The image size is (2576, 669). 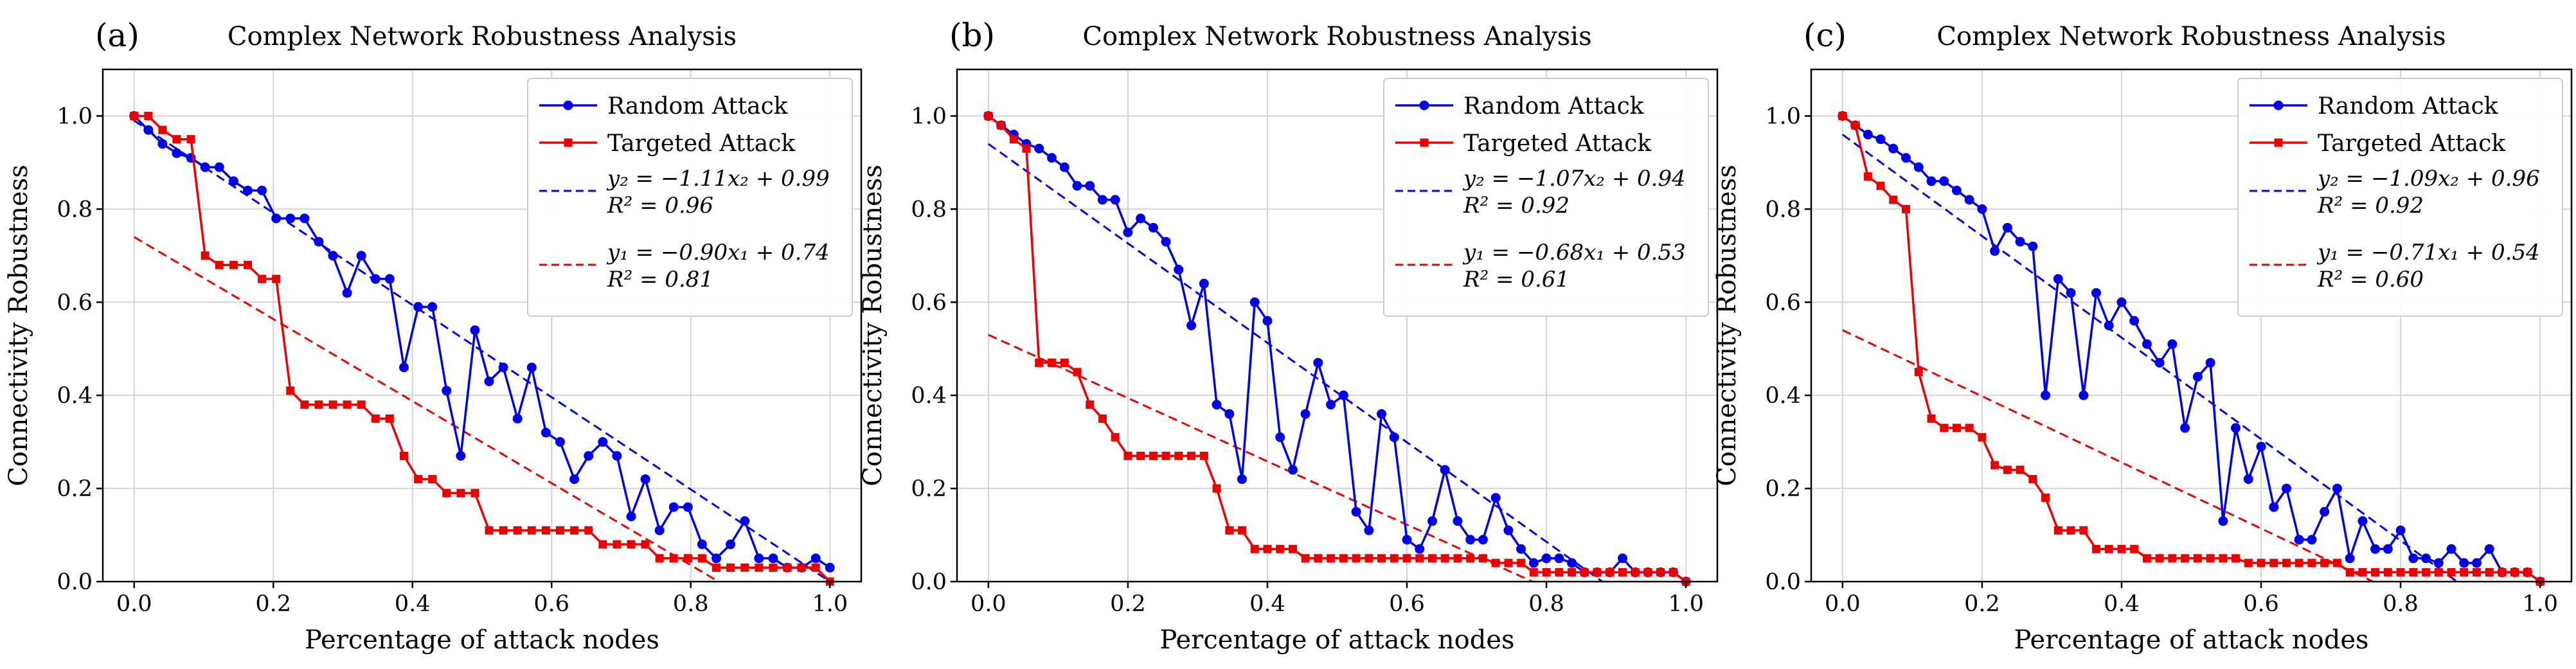 What do you see at coordinates (2278, 105) in the screenshot?
I see `legend-random-marker` at bounding box center [2278, 105].